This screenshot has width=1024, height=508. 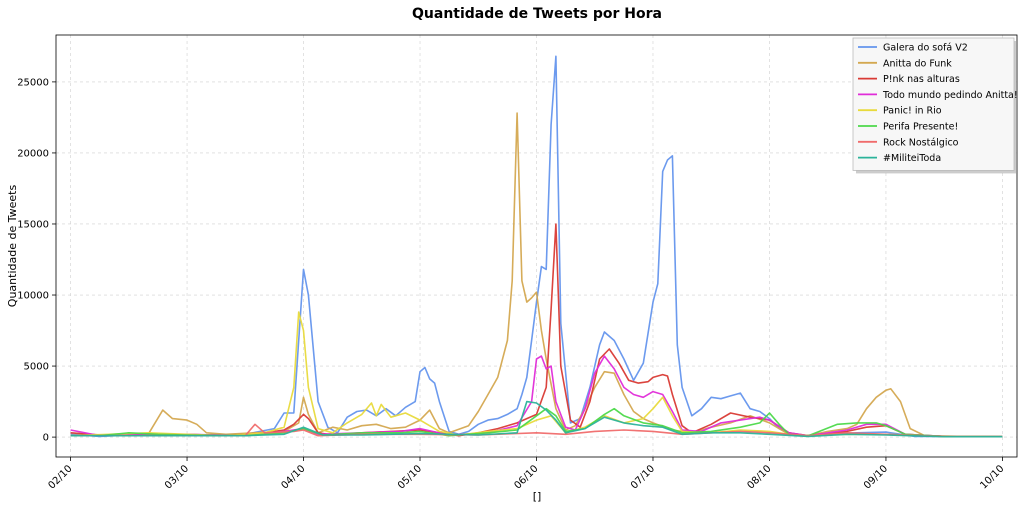 I want to click on legend-label: #MiliteiToda, so click(x=912, y=158).